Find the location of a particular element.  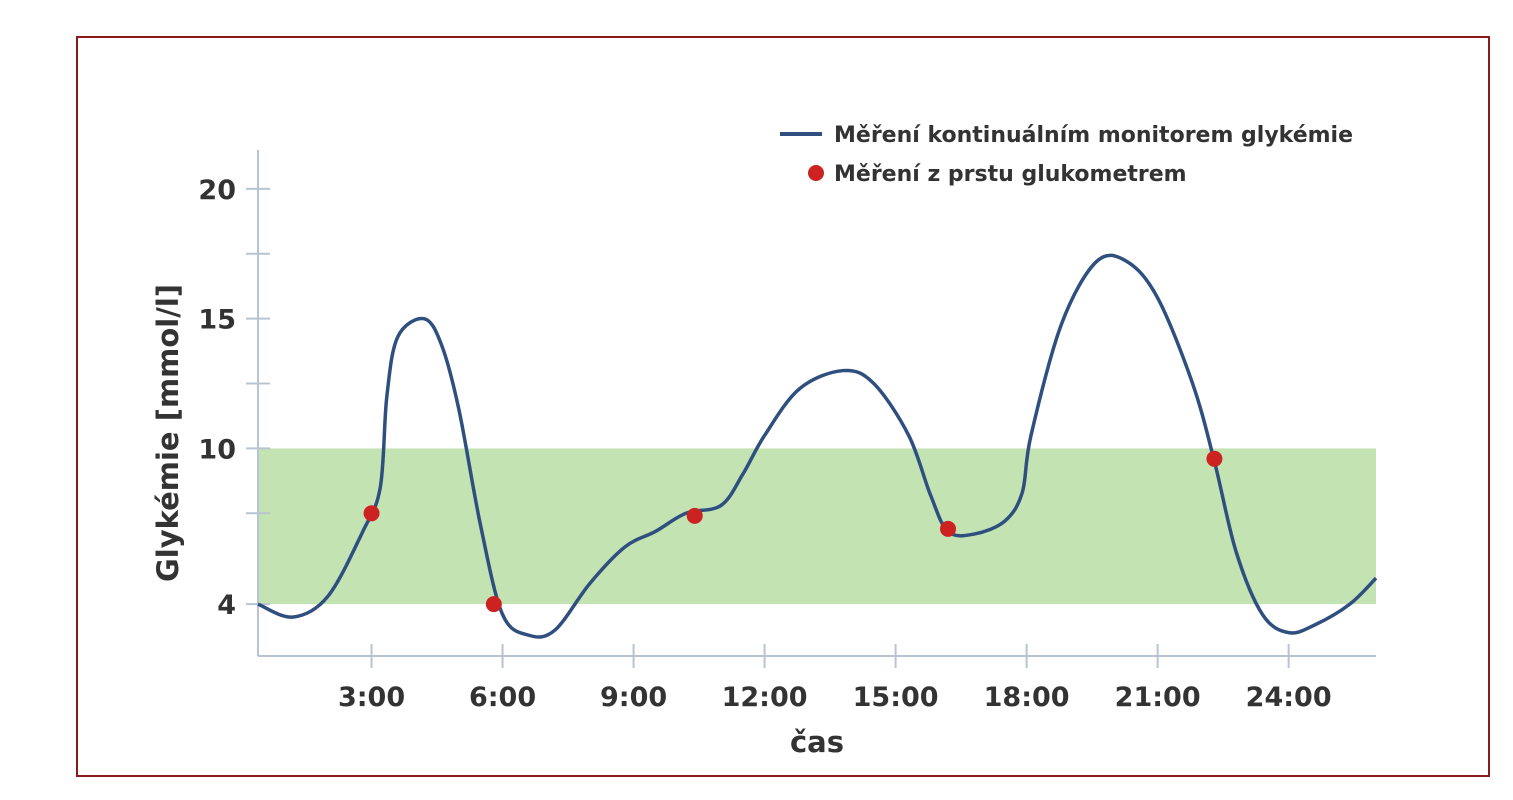

x-tick-label: 12:00 is located at coordinates (765, 697).